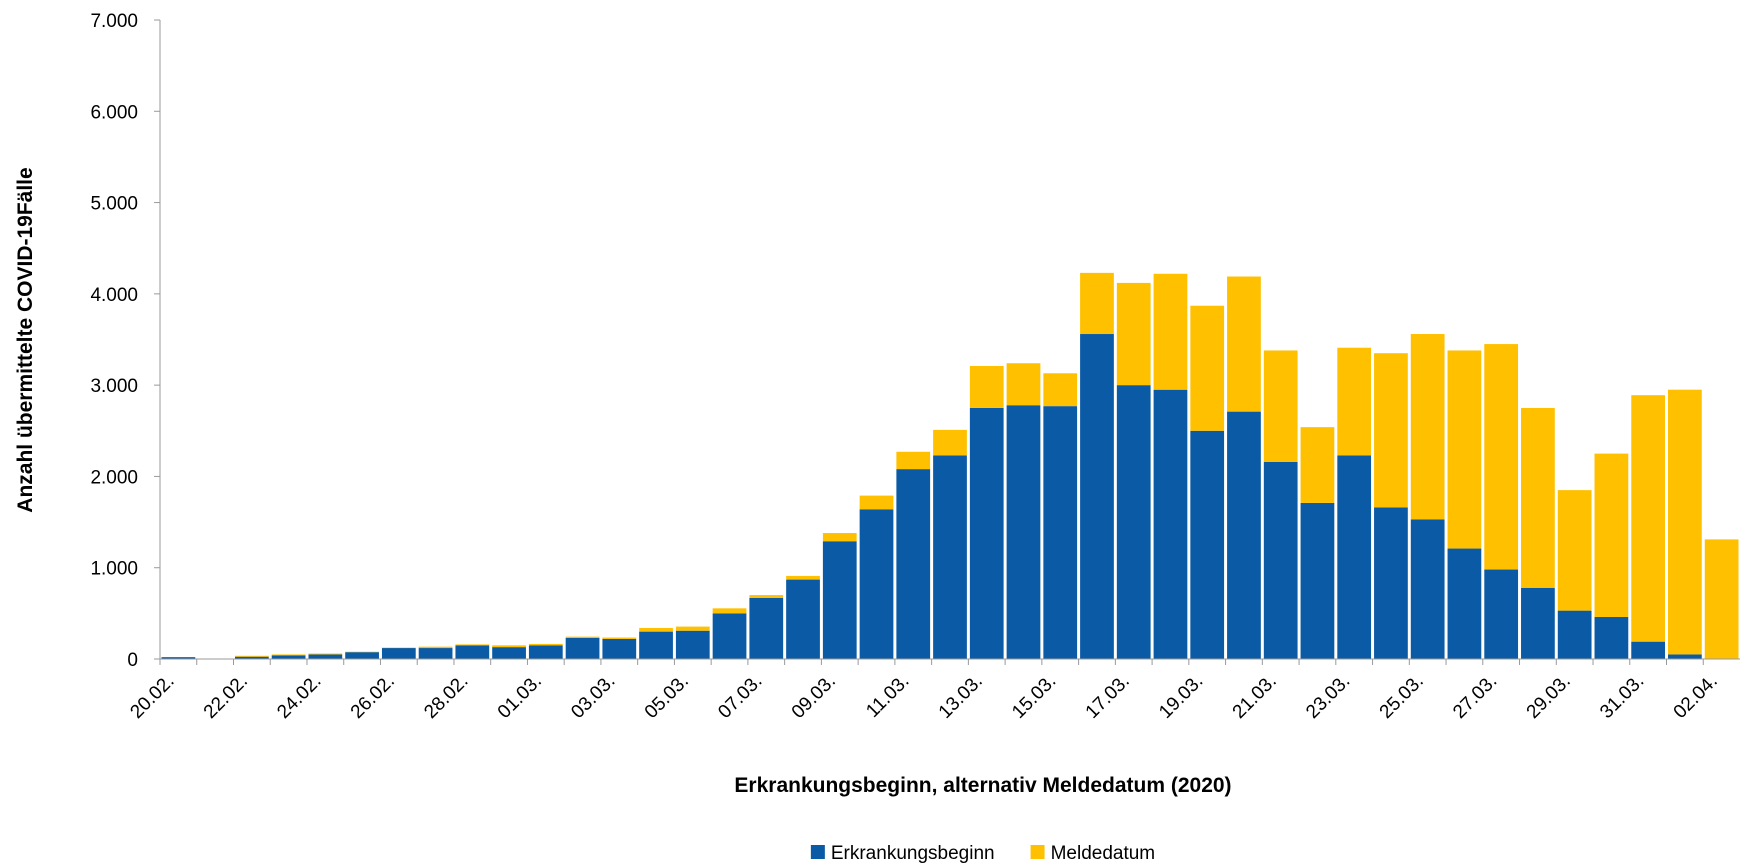 This screenshot has width=1742, height=868. I want to click on legend: Erkrankungsbeginn Meldedatum, so click(983, 853).